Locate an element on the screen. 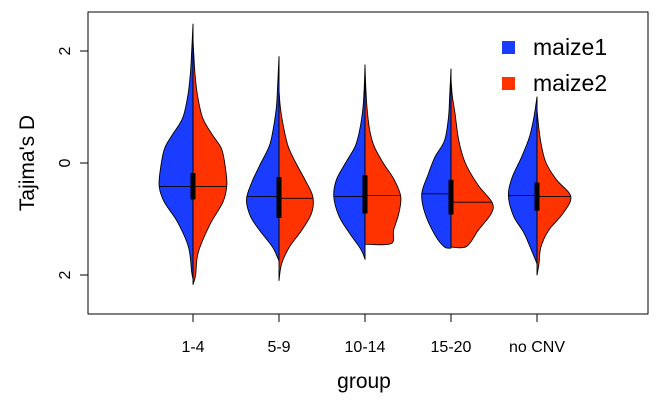 The image size is (668, 409). legend-swatch-maize1 is located at coordinates (508, 47).